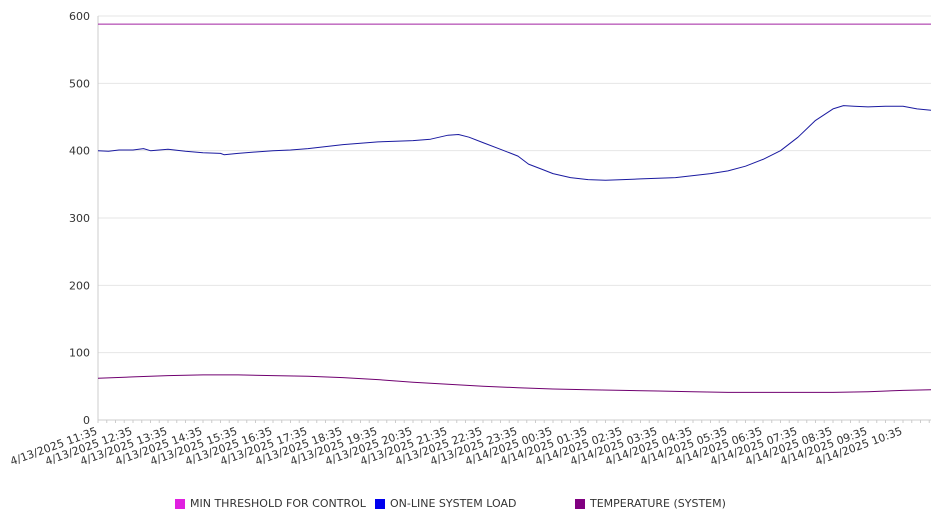 The width and height of the screenshot is (946, 526). Describe the element at coordinates (79, 16) in the screenshot. I see `y-tick-label: 600` at that location.